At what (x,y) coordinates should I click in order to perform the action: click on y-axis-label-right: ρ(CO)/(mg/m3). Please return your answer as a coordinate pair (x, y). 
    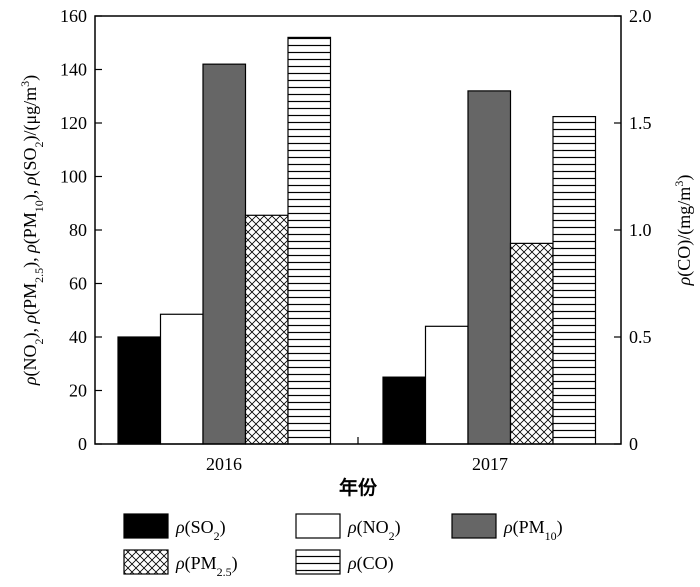
    Looking at the image, I should click on (683, 231).